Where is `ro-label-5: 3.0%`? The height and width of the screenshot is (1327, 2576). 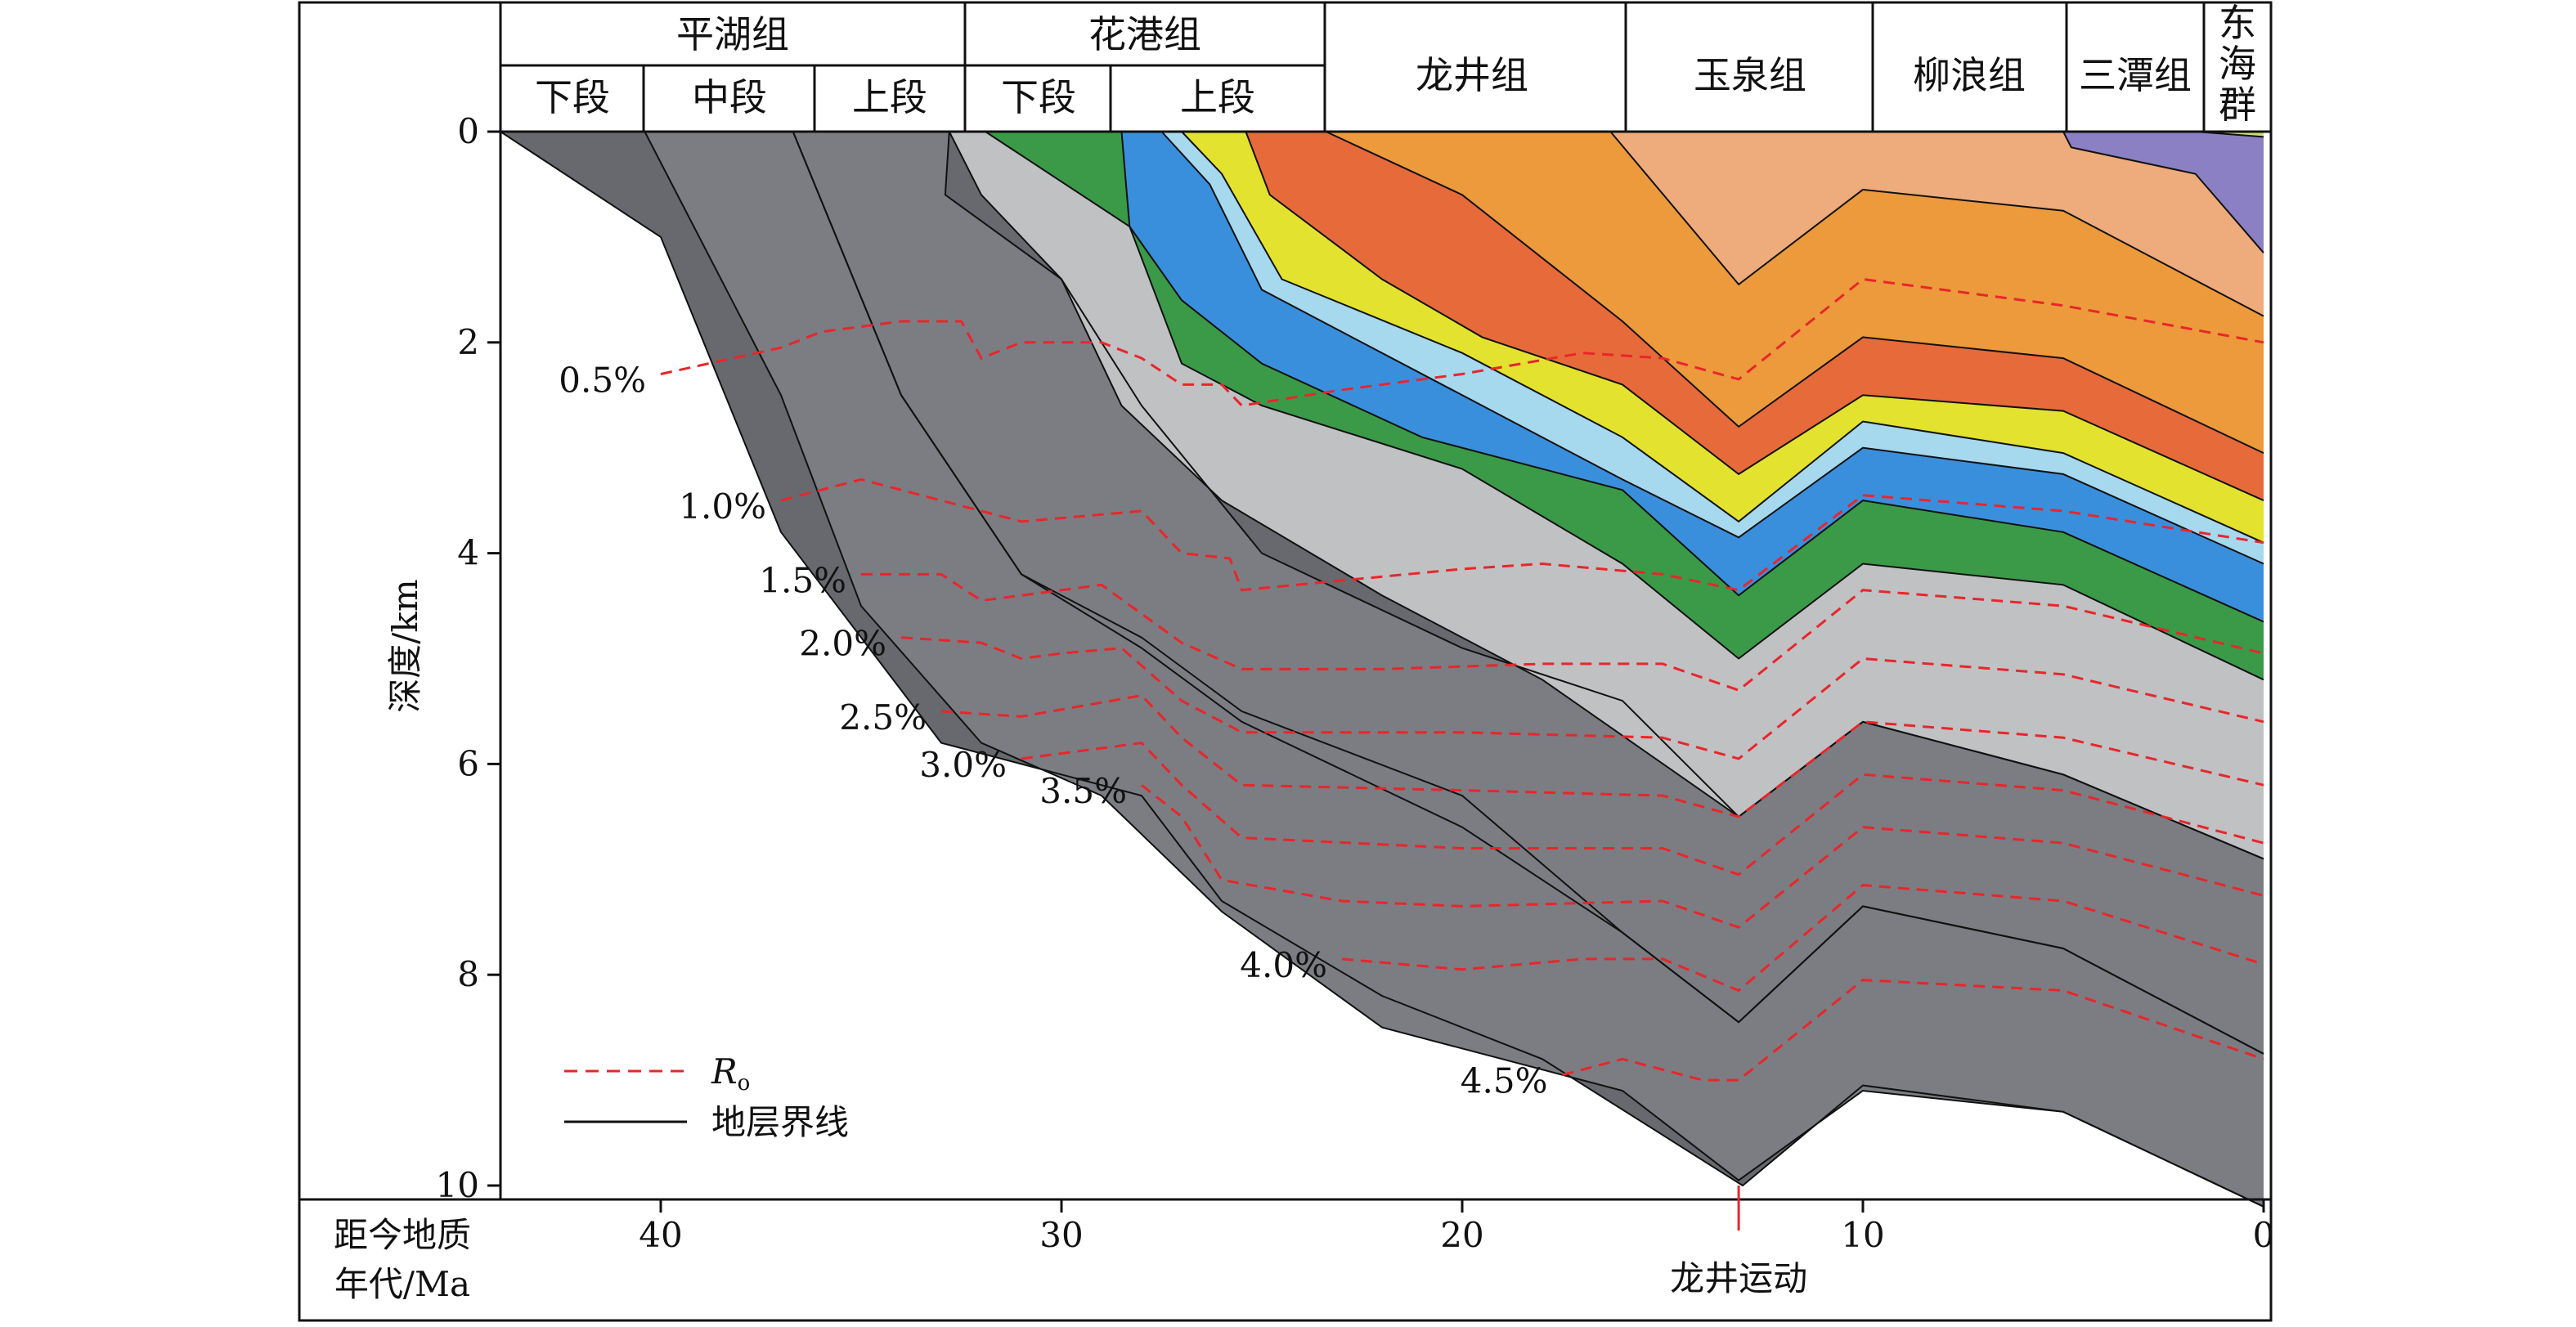 ro-label-5: 3.0% is located at coordinates (963, 765).